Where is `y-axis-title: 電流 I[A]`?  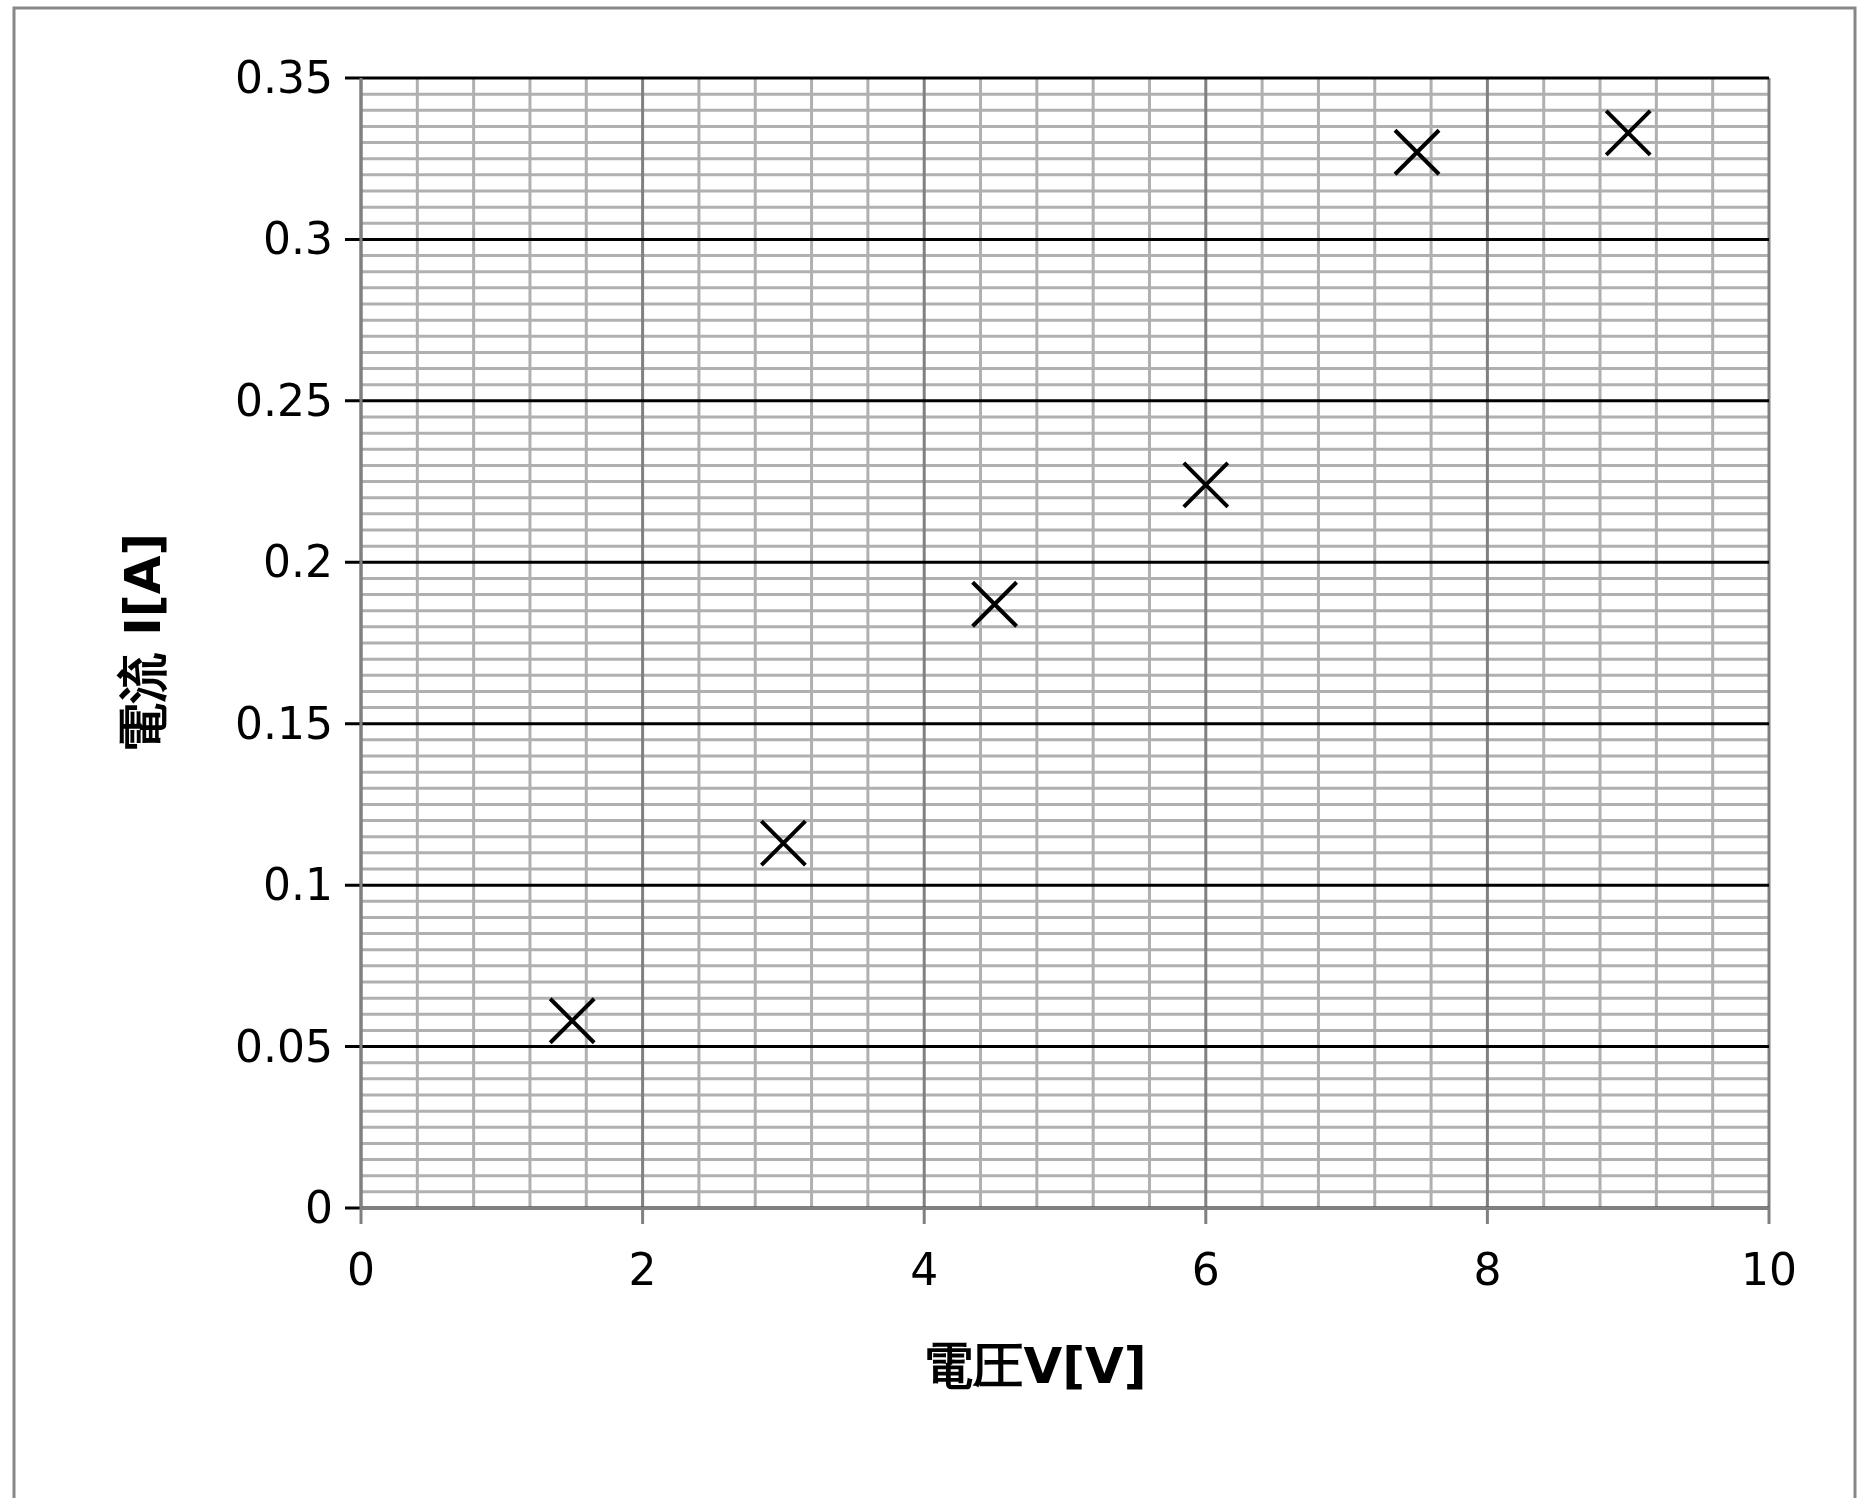 y-axis-title: 電流 I[A] is located at coordinates (143, 643).